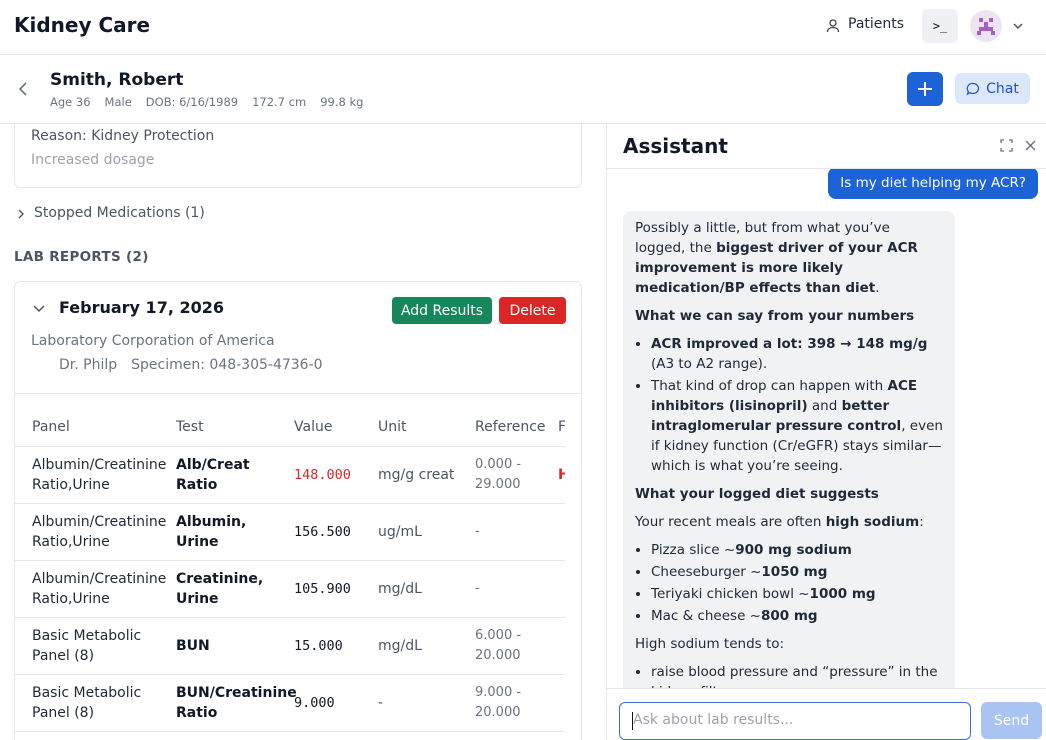 Image resolution: width=1046 pixels, height=740 pixels. Describe the element at coordinates (793, 550) in the screenshot. I see `bold-text: 900 mg sodium` at that location.